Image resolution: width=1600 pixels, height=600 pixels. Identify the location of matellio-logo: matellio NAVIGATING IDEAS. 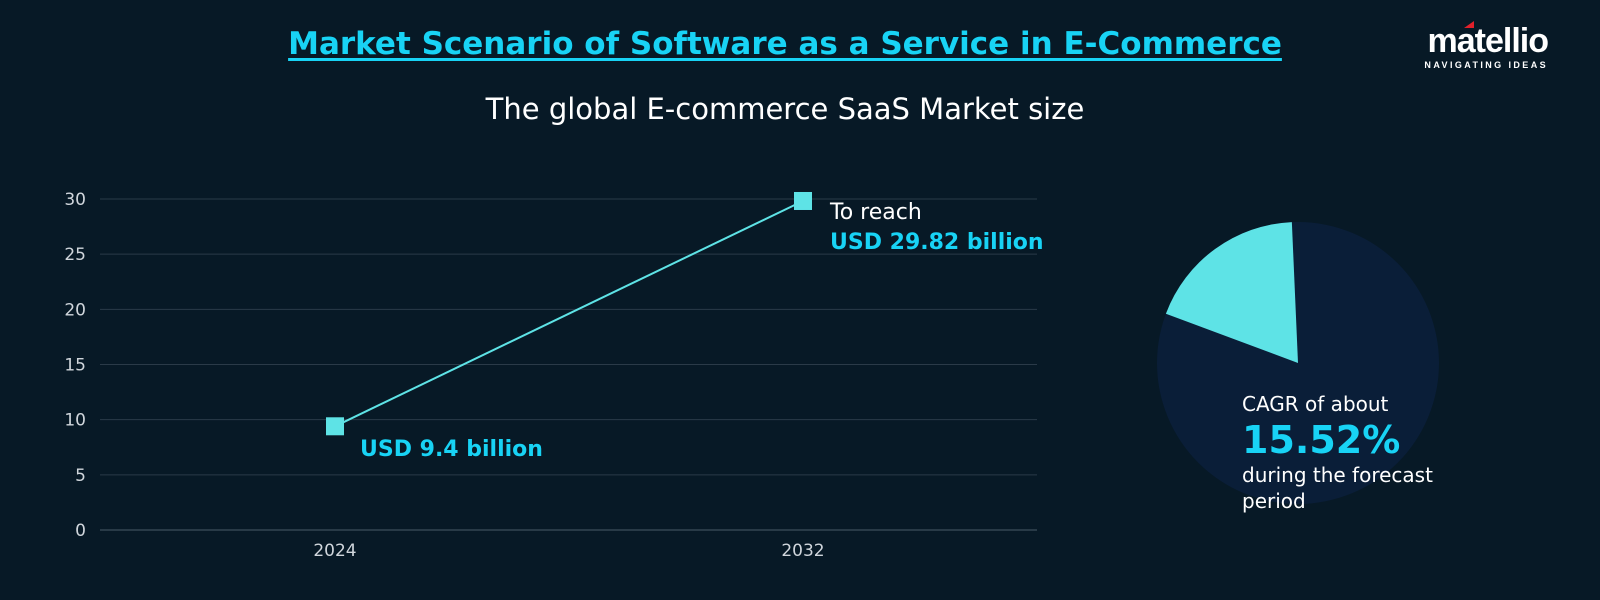
(1486, 45).